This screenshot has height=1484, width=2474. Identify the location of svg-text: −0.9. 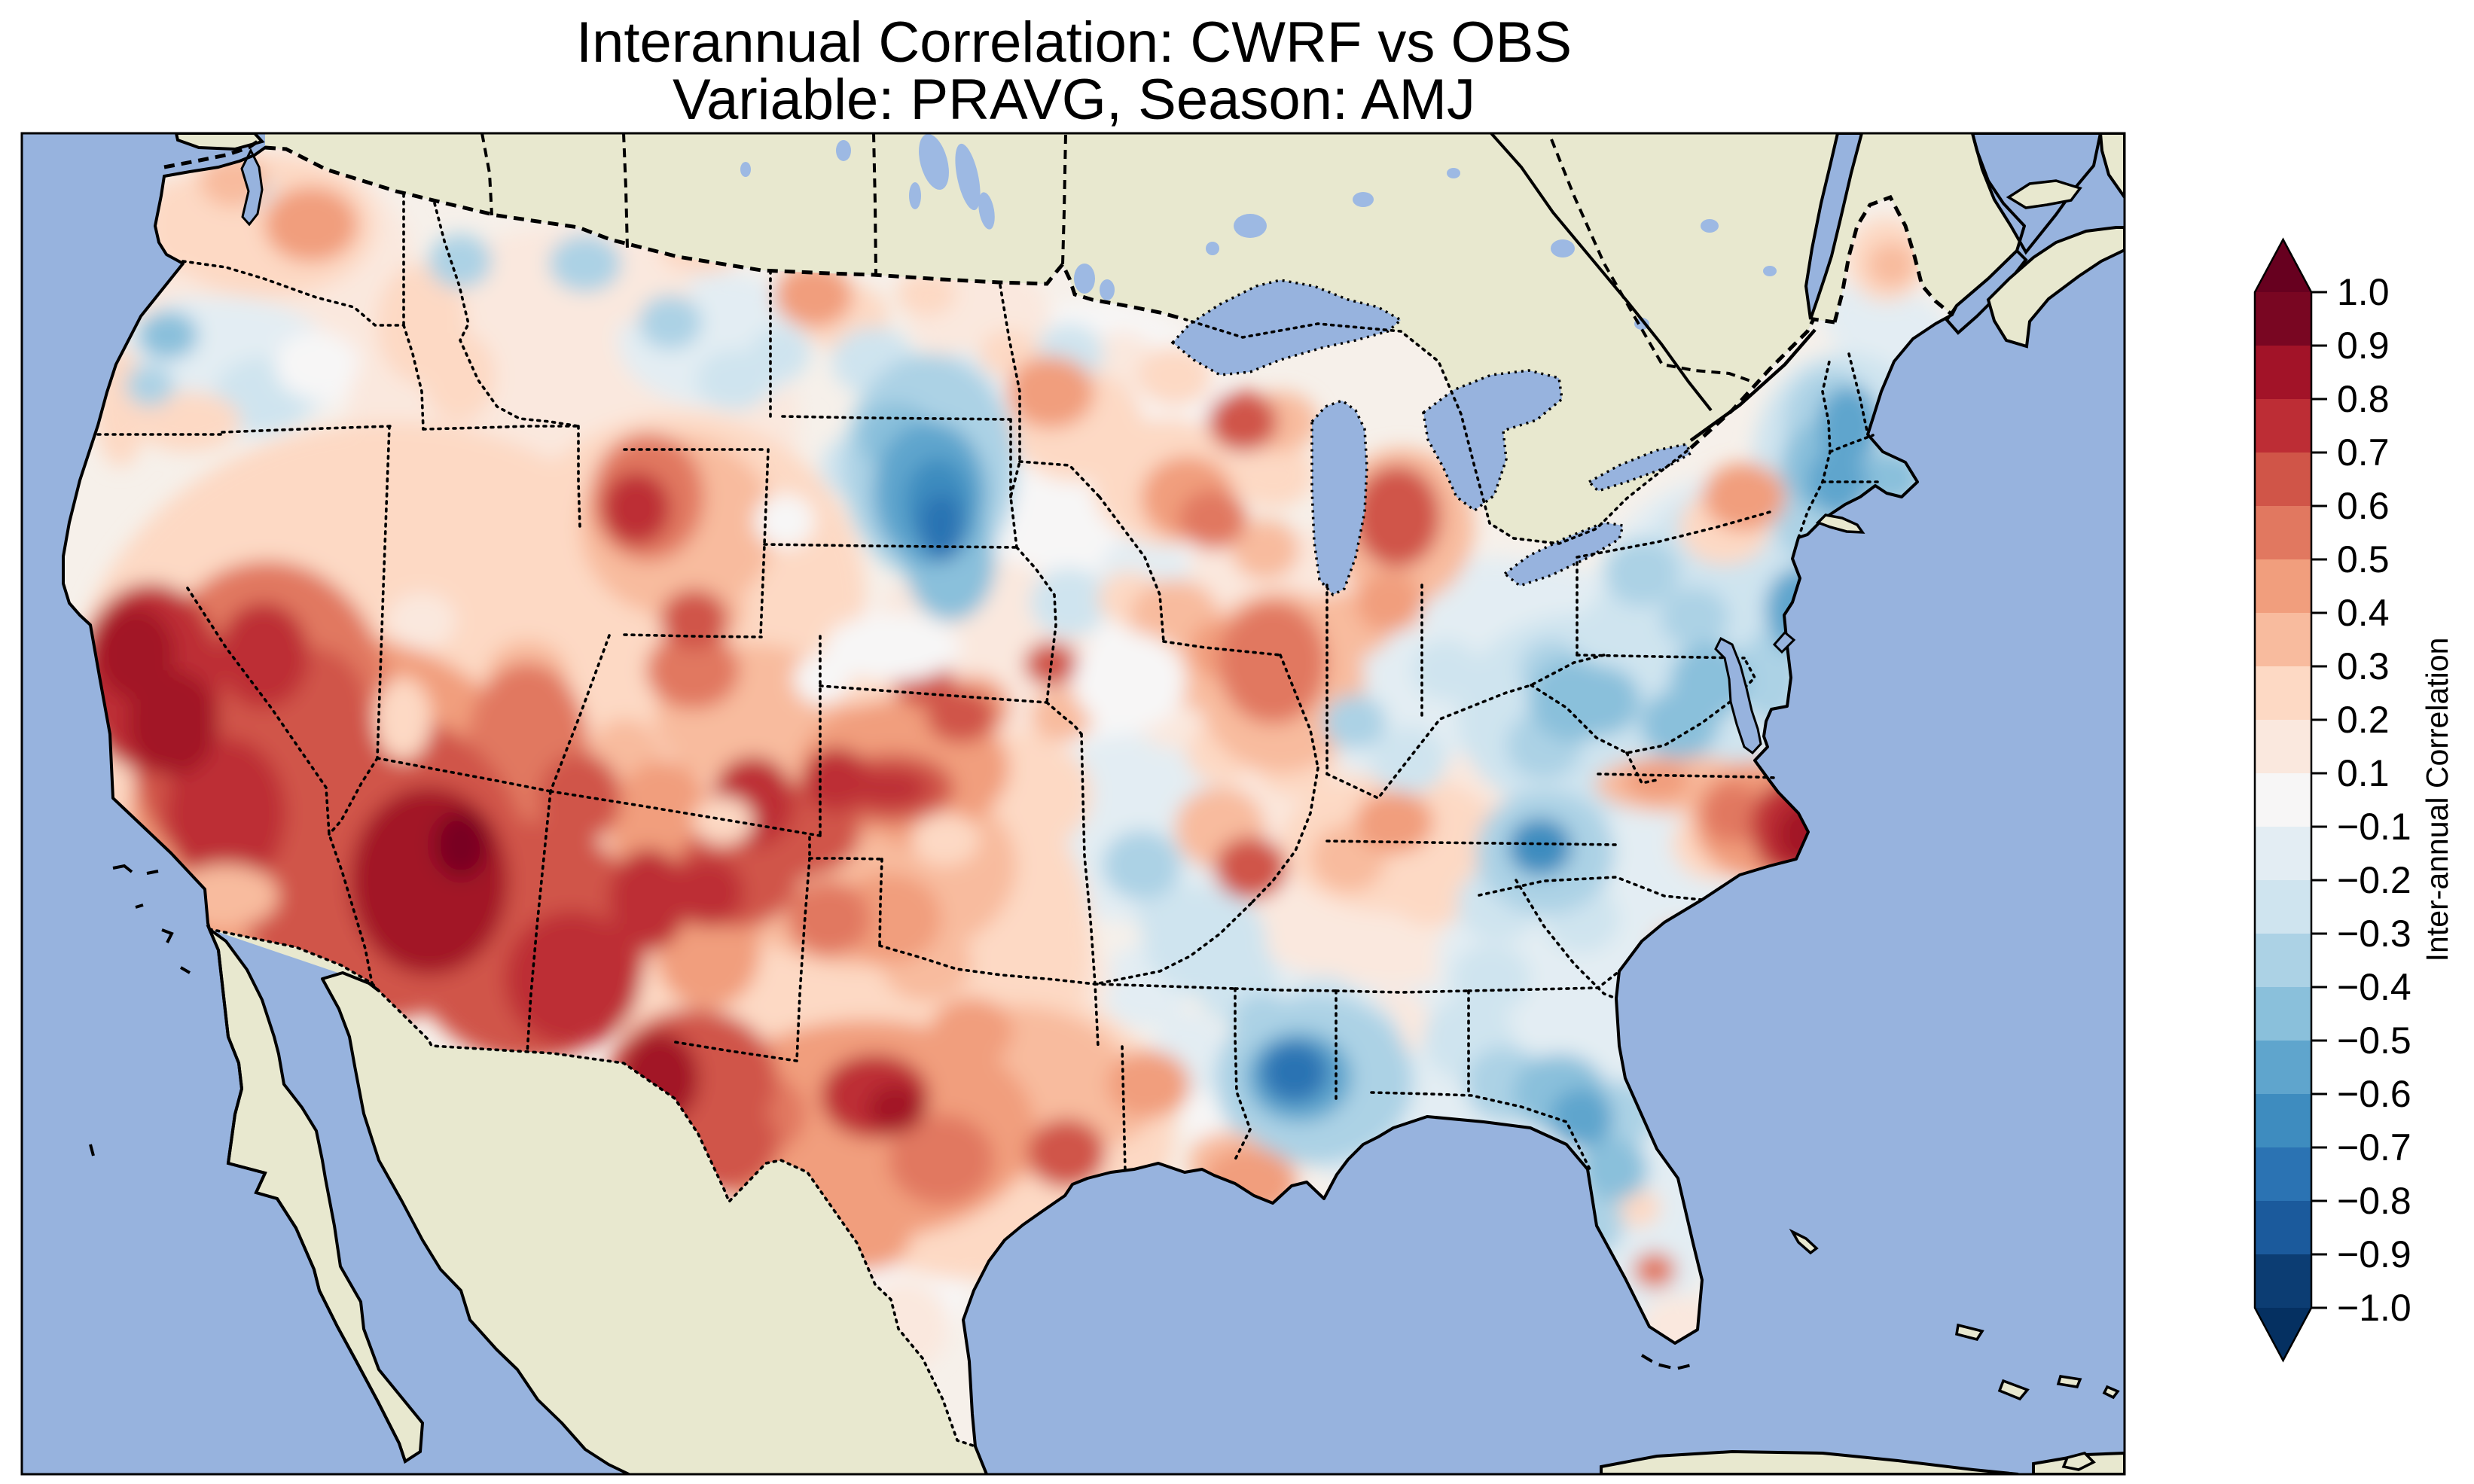
(2374, 1254).